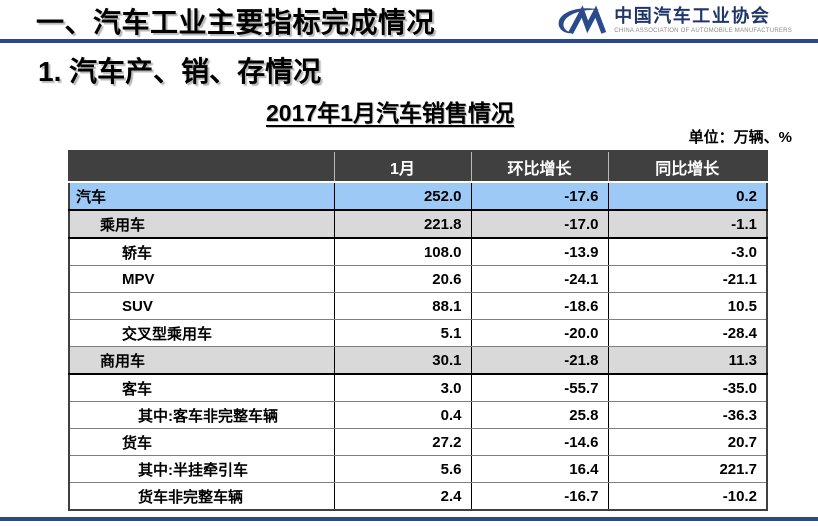 This screenshot has height=527, width=818. I want to click on logo-org-name-cn: 中国汽车工业协会, so click(692, 16).